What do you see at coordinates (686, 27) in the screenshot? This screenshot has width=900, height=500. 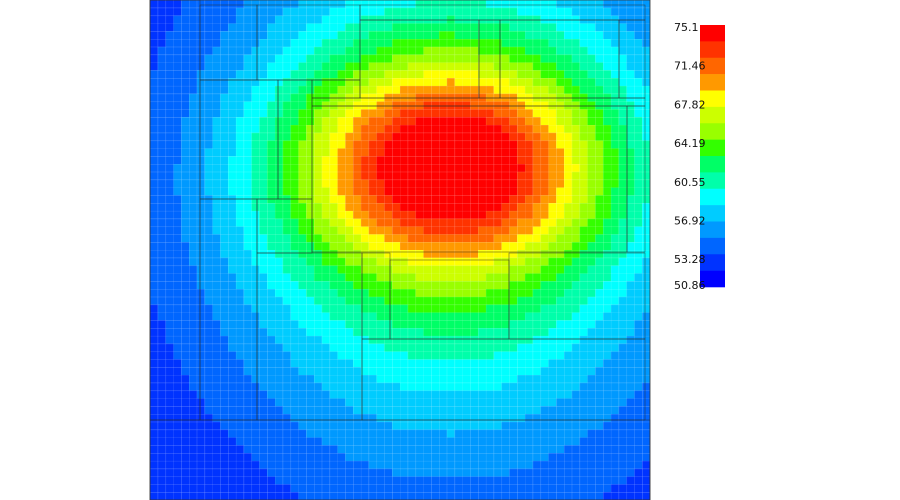 I see `colorbar-tick-label: 75.1` at bounding box center [686, 27].